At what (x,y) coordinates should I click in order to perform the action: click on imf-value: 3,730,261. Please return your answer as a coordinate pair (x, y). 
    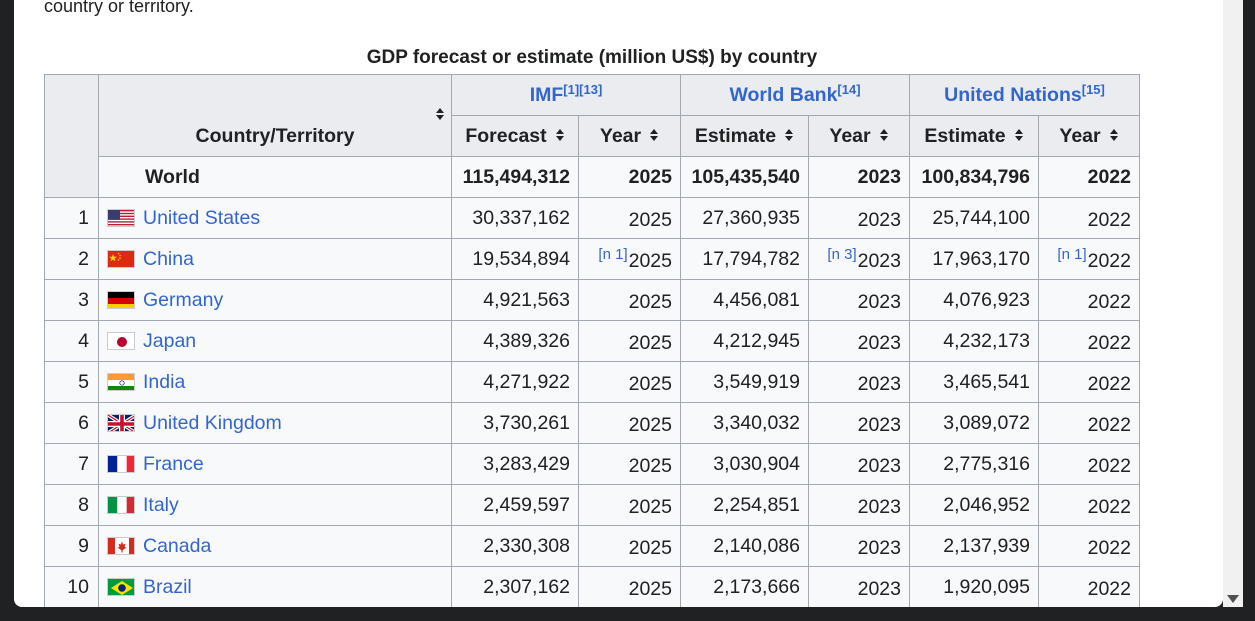
    Looking at the image, I should click on (515, 423).